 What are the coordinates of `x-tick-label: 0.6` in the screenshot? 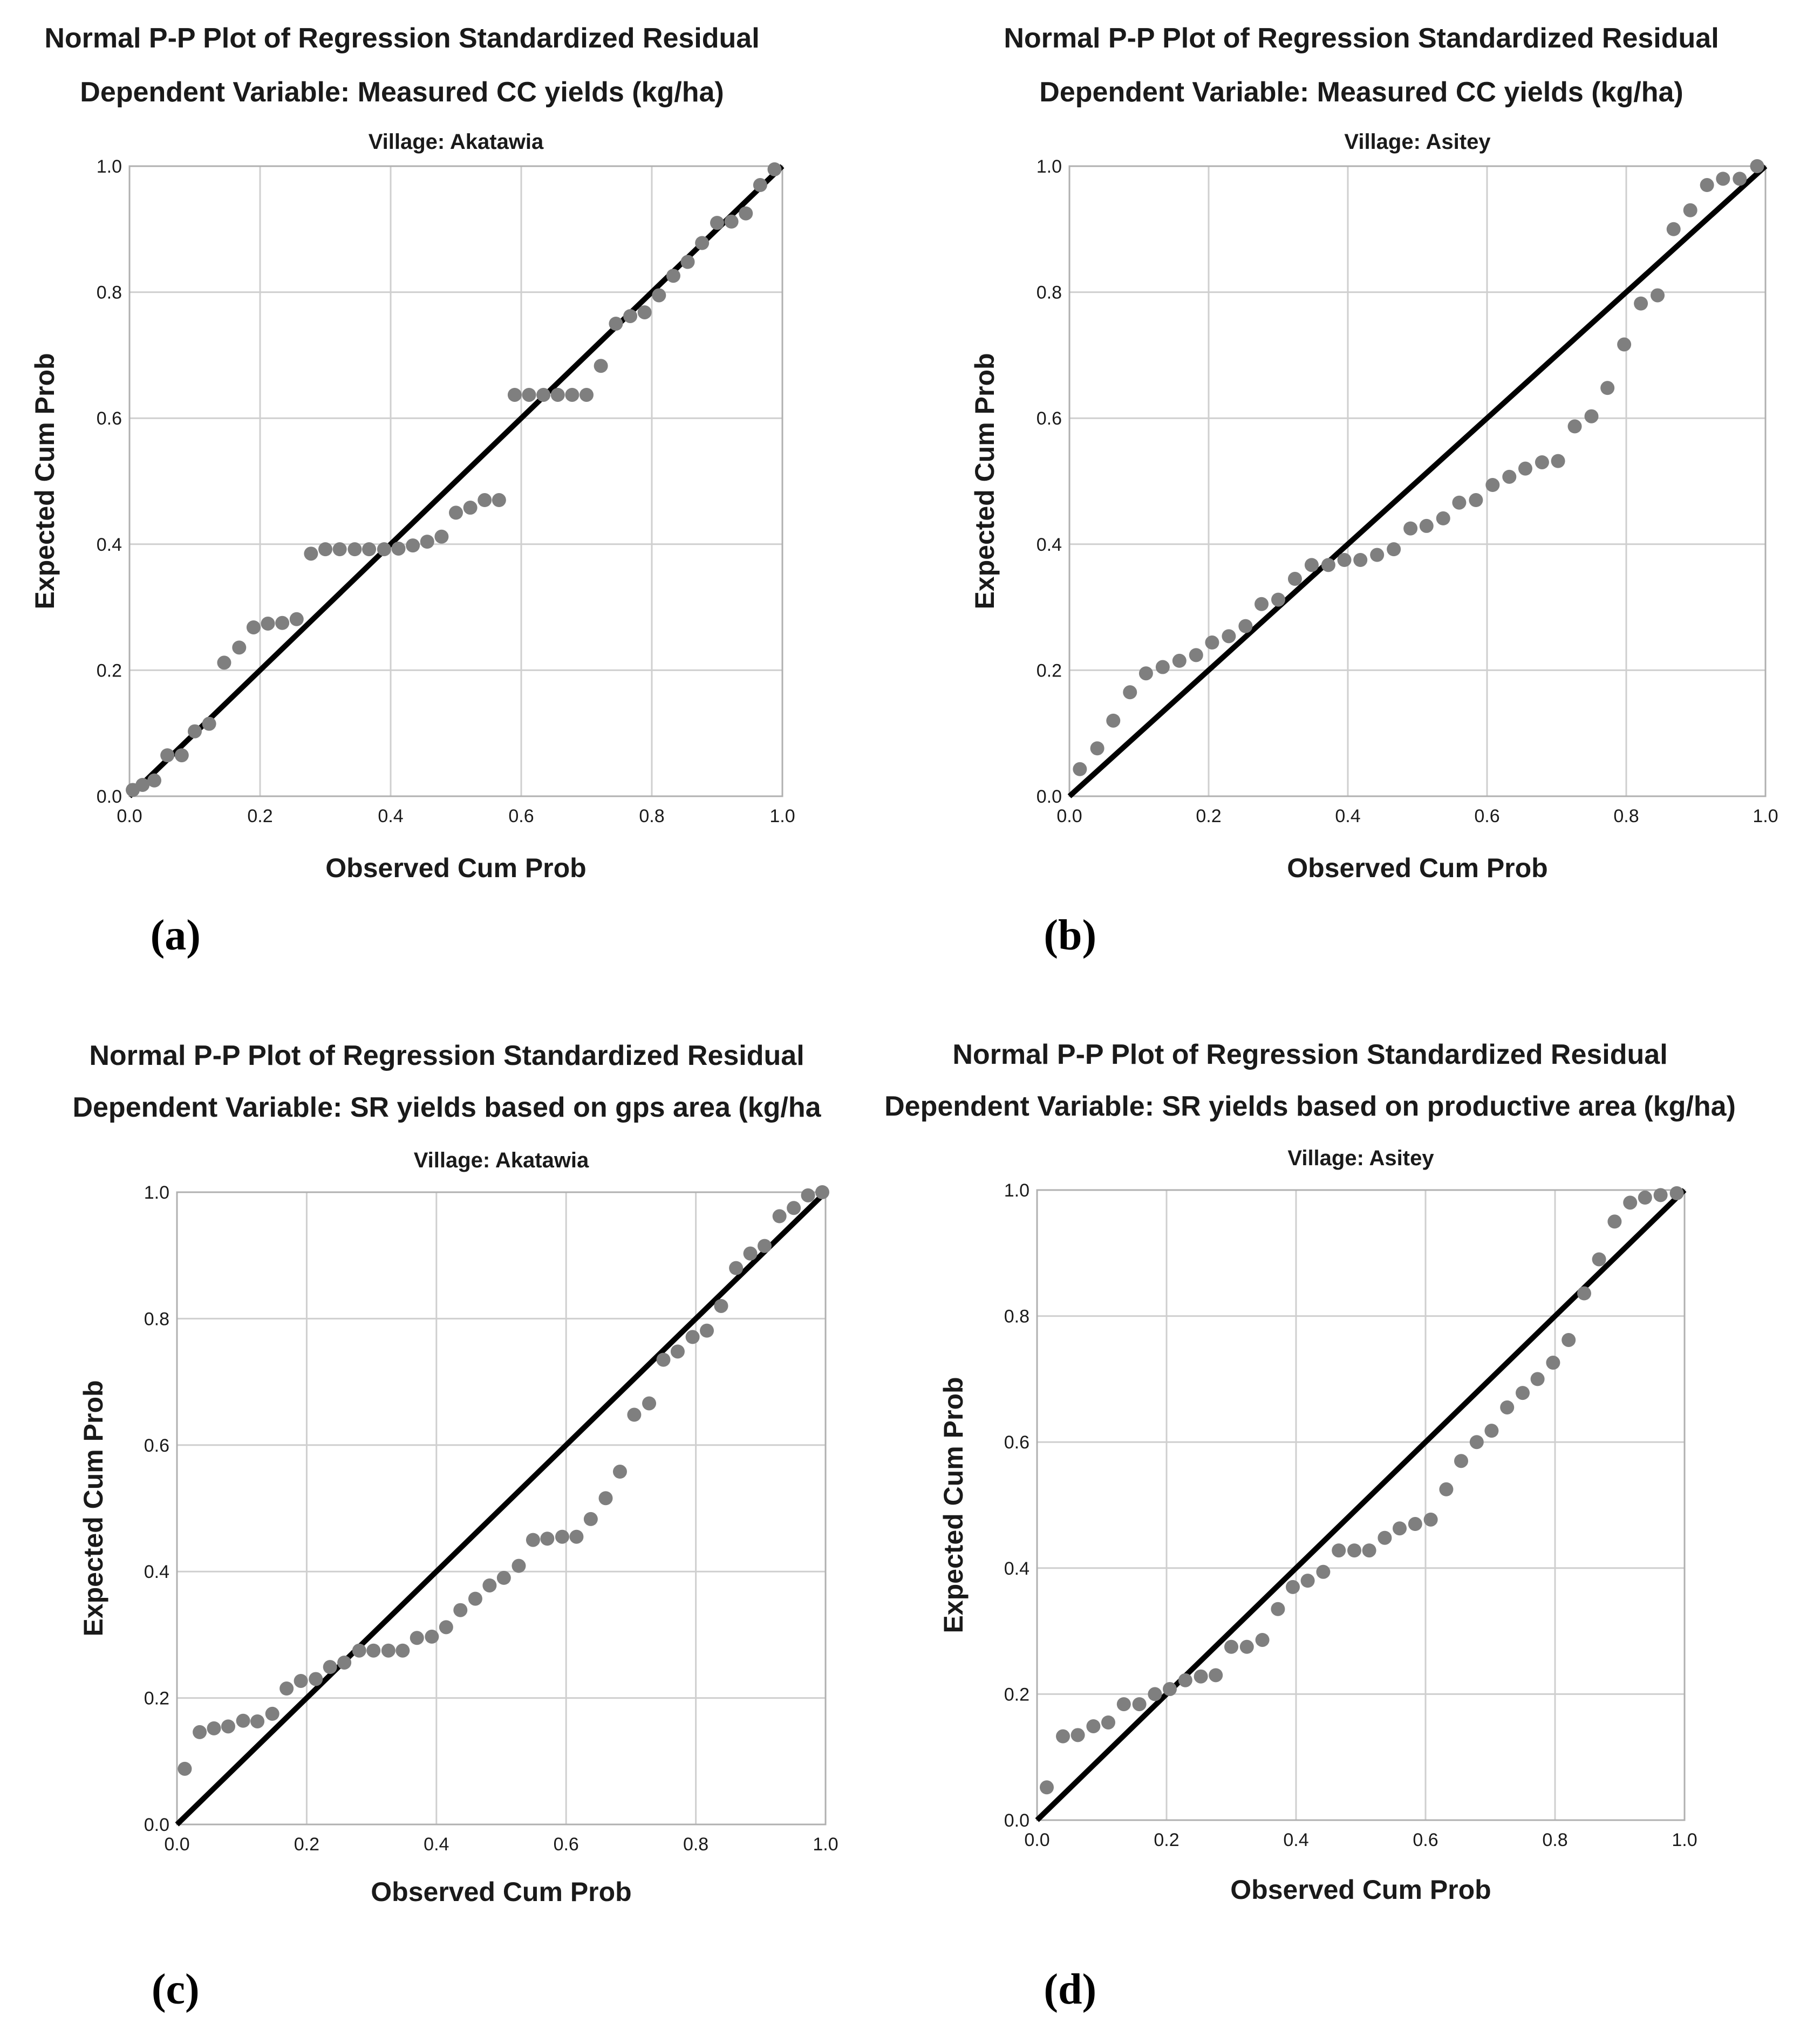 It's located at (1425, 1840).